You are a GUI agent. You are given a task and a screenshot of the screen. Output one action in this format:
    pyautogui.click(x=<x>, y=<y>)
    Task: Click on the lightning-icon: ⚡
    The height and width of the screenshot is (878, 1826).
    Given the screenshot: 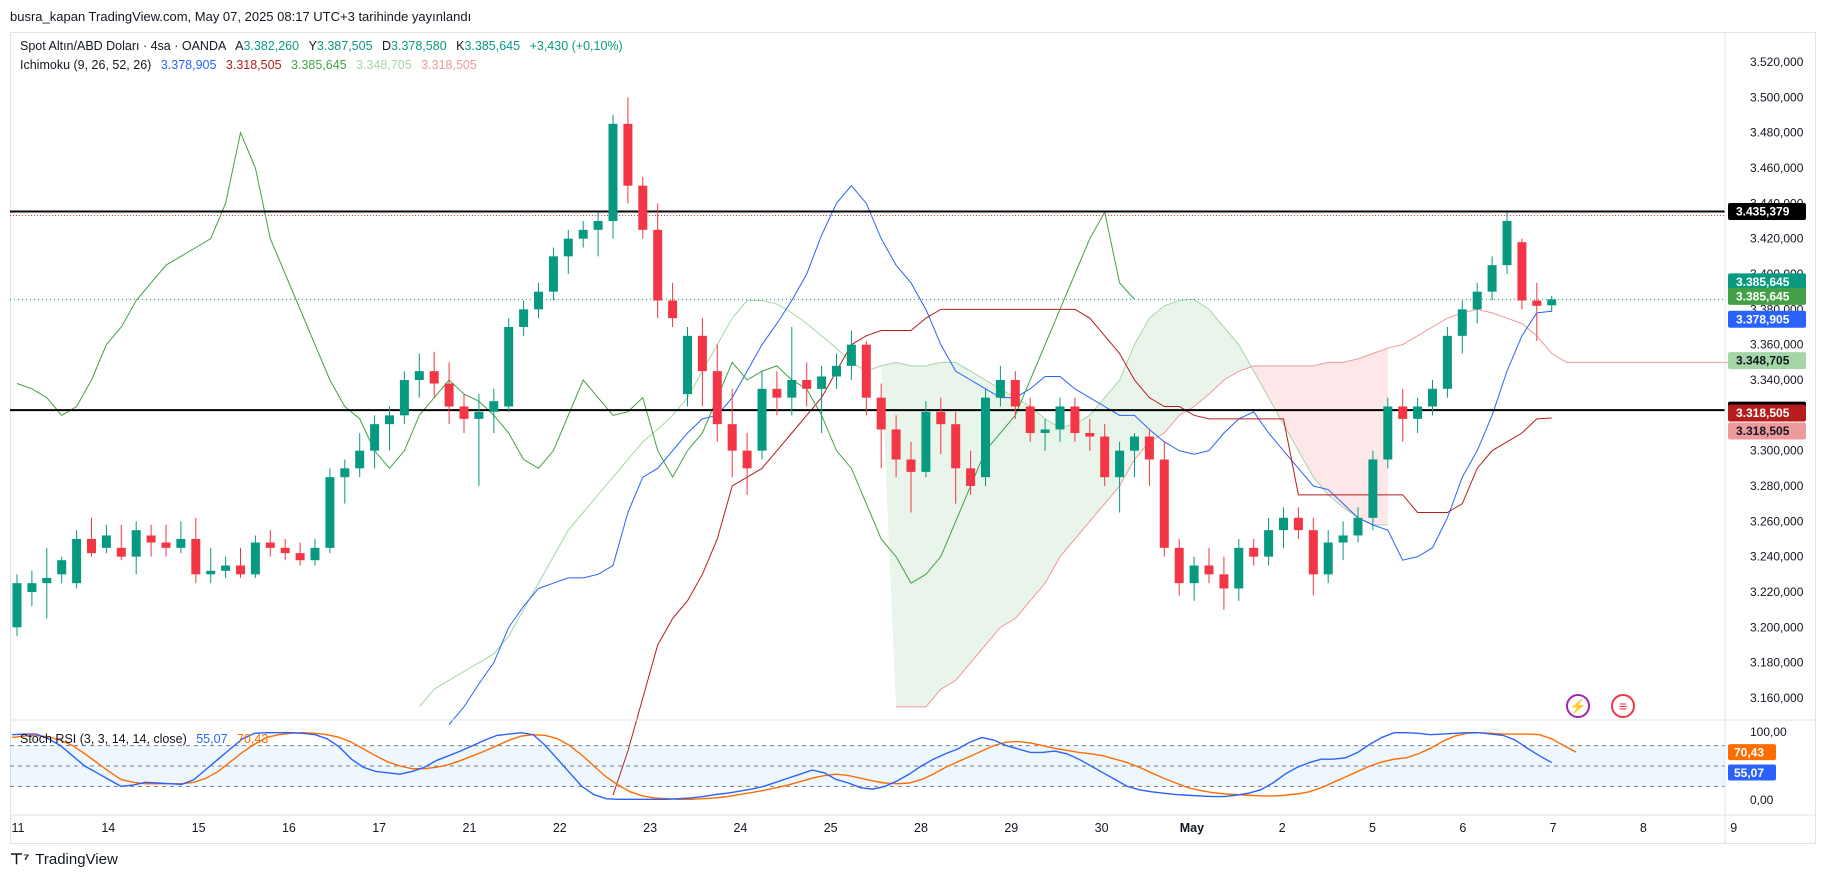 What is the action you would take?
    pyautogui.click(x=1578, y=706)
    